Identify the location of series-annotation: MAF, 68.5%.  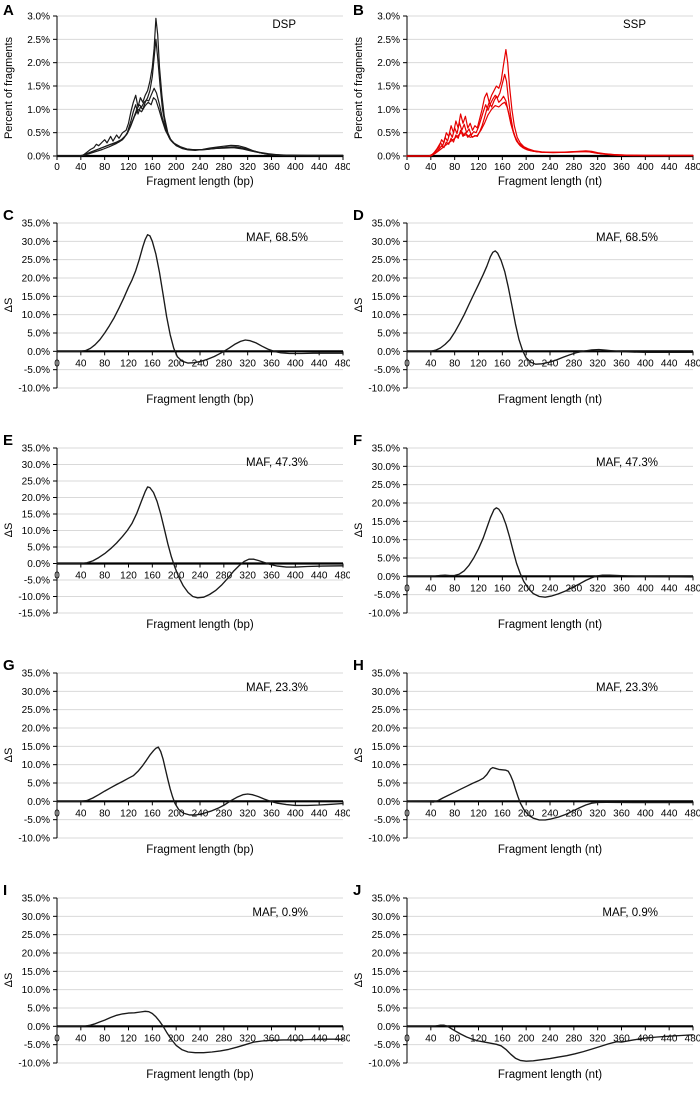
(277, 238).